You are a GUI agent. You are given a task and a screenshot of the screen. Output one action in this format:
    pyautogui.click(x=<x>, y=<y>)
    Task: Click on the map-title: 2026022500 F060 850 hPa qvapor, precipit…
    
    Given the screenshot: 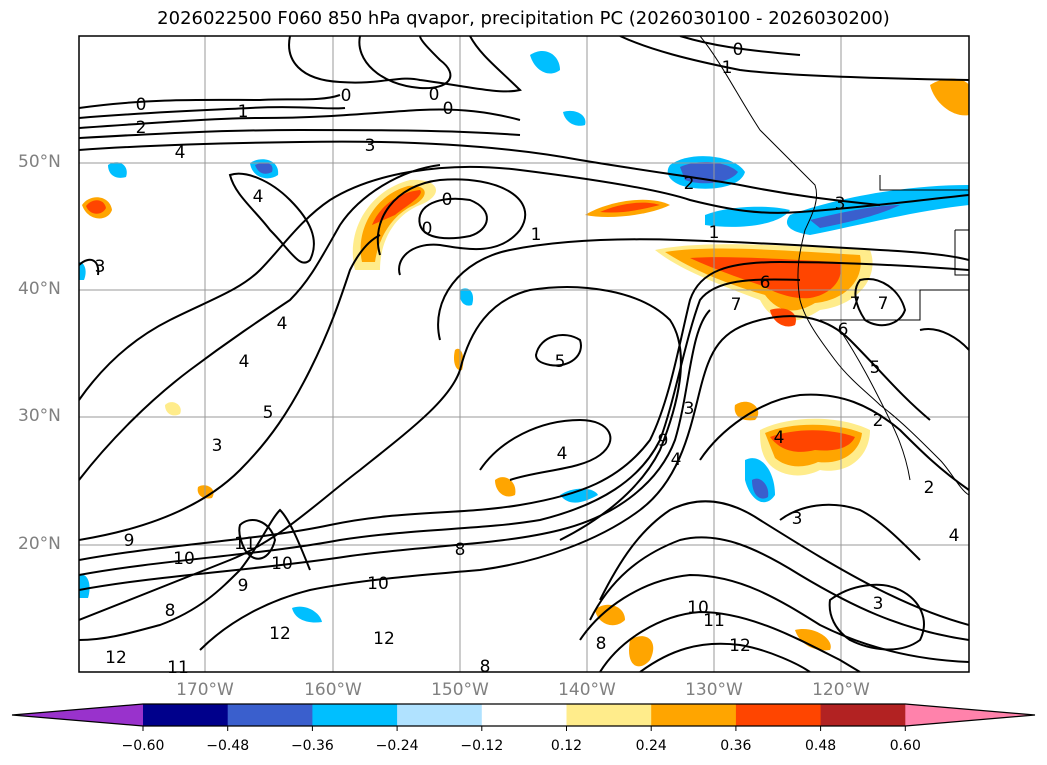 What is the action you would take?
    pyautogui.click(x=523, y=18)
    